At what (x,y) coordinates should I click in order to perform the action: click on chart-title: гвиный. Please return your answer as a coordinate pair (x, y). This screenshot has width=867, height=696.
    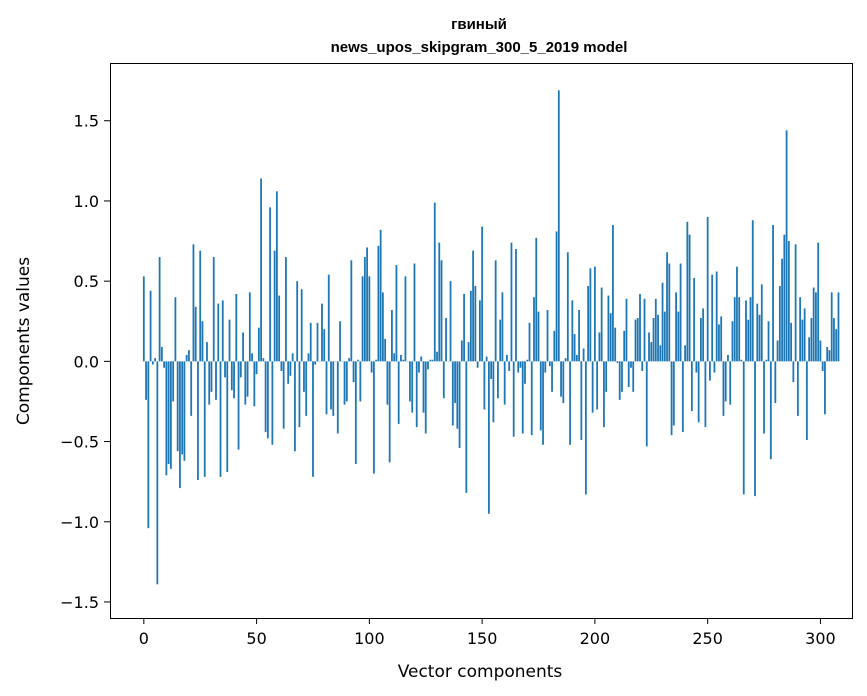
    Looking at the image, I should click on (479, 24).